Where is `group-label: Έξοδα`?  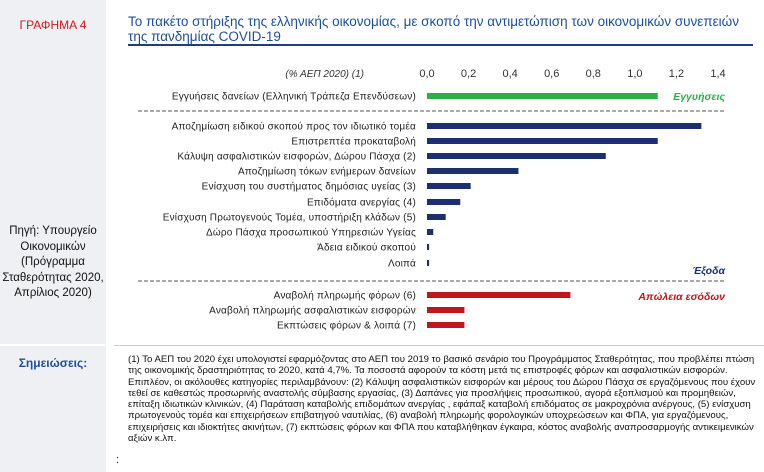
group-label: Έξοδα is located at coordinates (708, 271).